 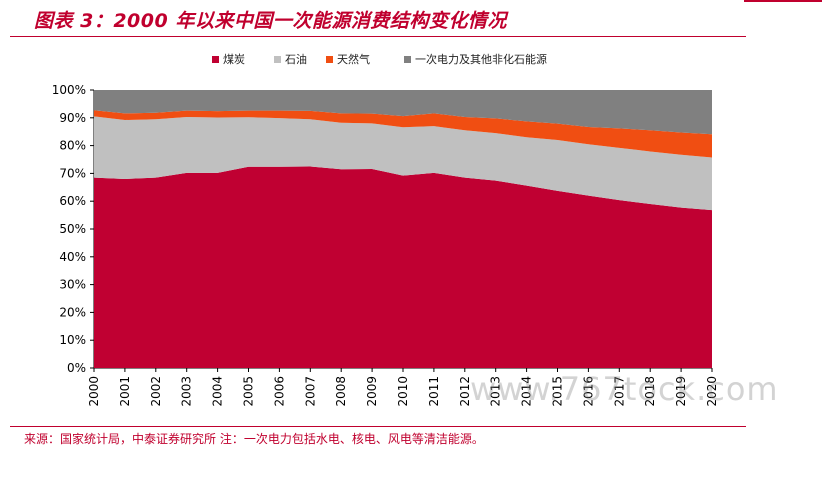 What do you see at coordinates (72, 340) in the screenshot?
I see `y-tick-label: 10%` at bounding box center [72, 340].